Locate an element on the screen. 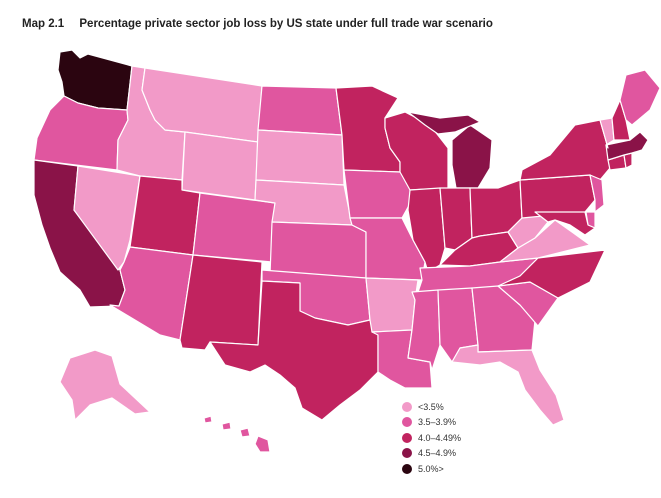 This screenshot has height=498, width=661. state-hawaii-maui is located at coordinates (245, 432).